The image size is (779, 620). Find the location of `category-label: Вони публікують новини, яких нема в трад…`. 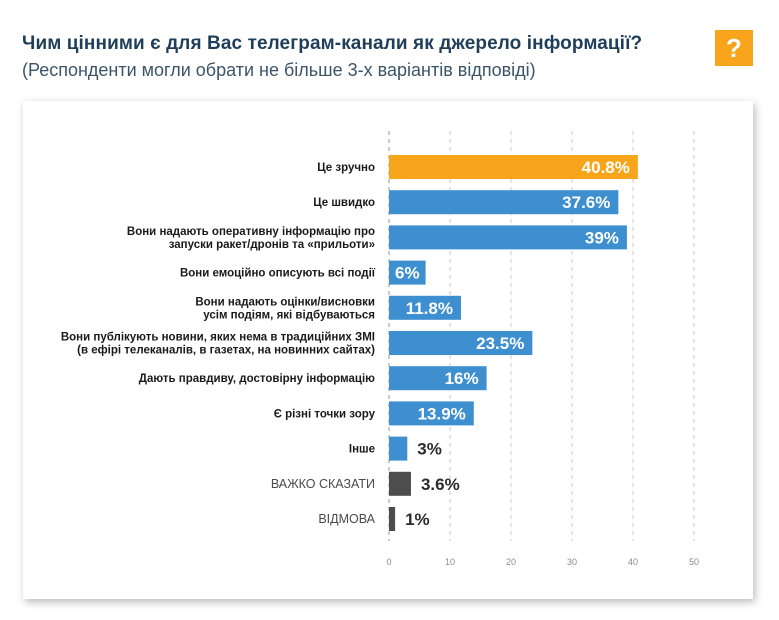

category-label: Вони публікують новини, яких нема в трад… is located at coordinates (218, 338).